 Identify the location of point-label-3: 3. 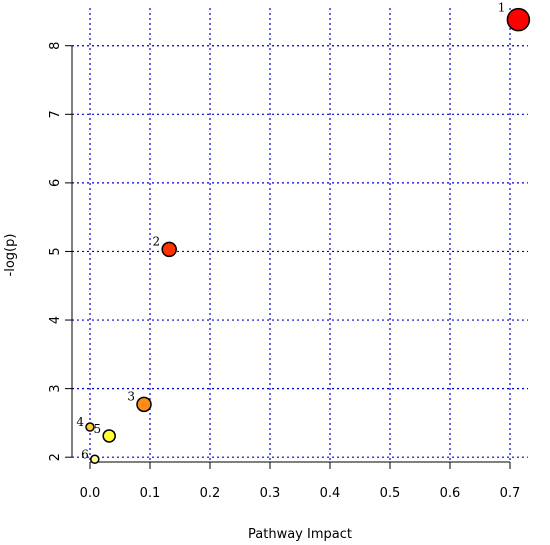
(131, 396).